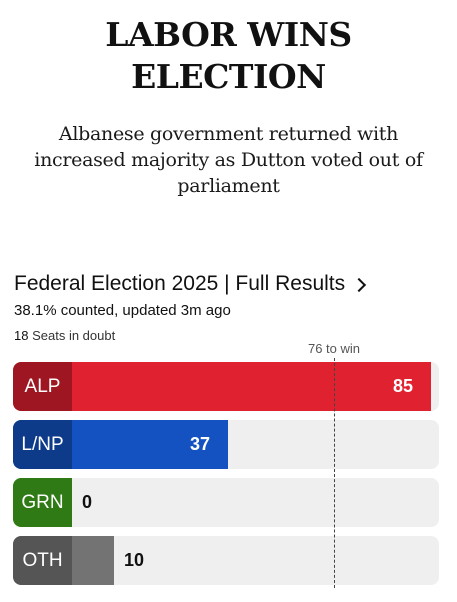  Describe the element at coordinates (334, 473) in the screenshot. I see `win-threshold-line` at that location.